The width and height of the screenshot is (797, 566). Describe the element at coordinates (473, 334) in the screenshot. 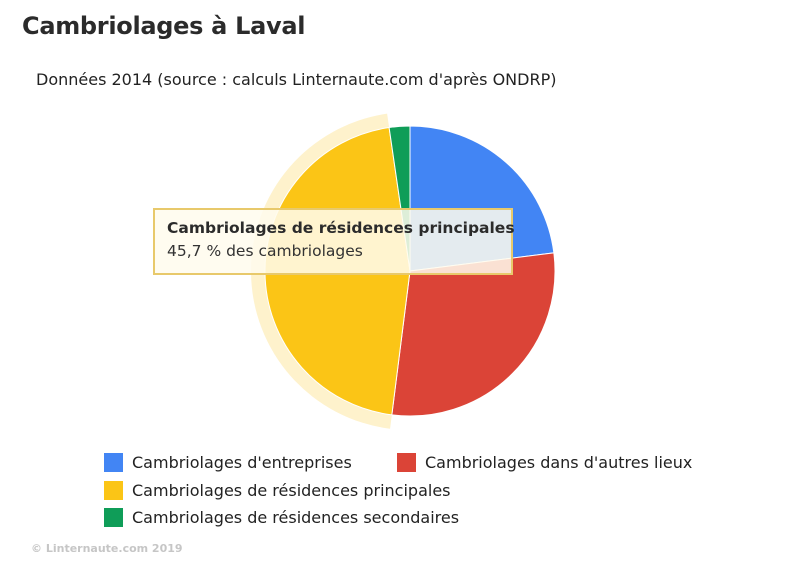

I see `pie-slice` at that location.